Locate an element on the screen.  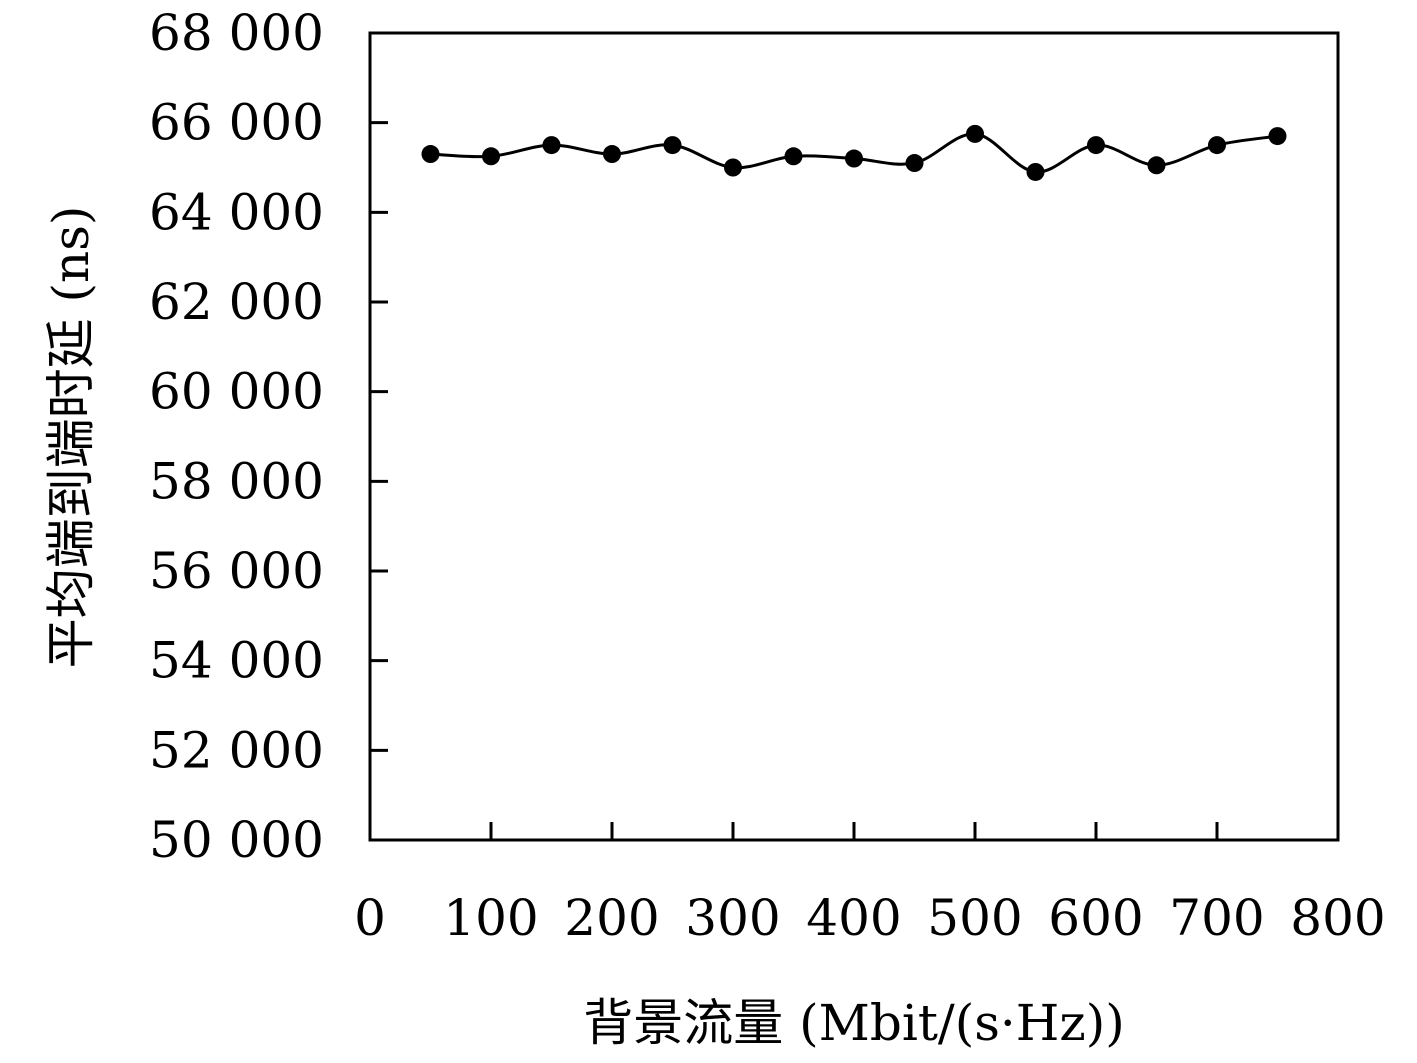
y-tick-label: 62 000 is located at coordinates (236, 302).